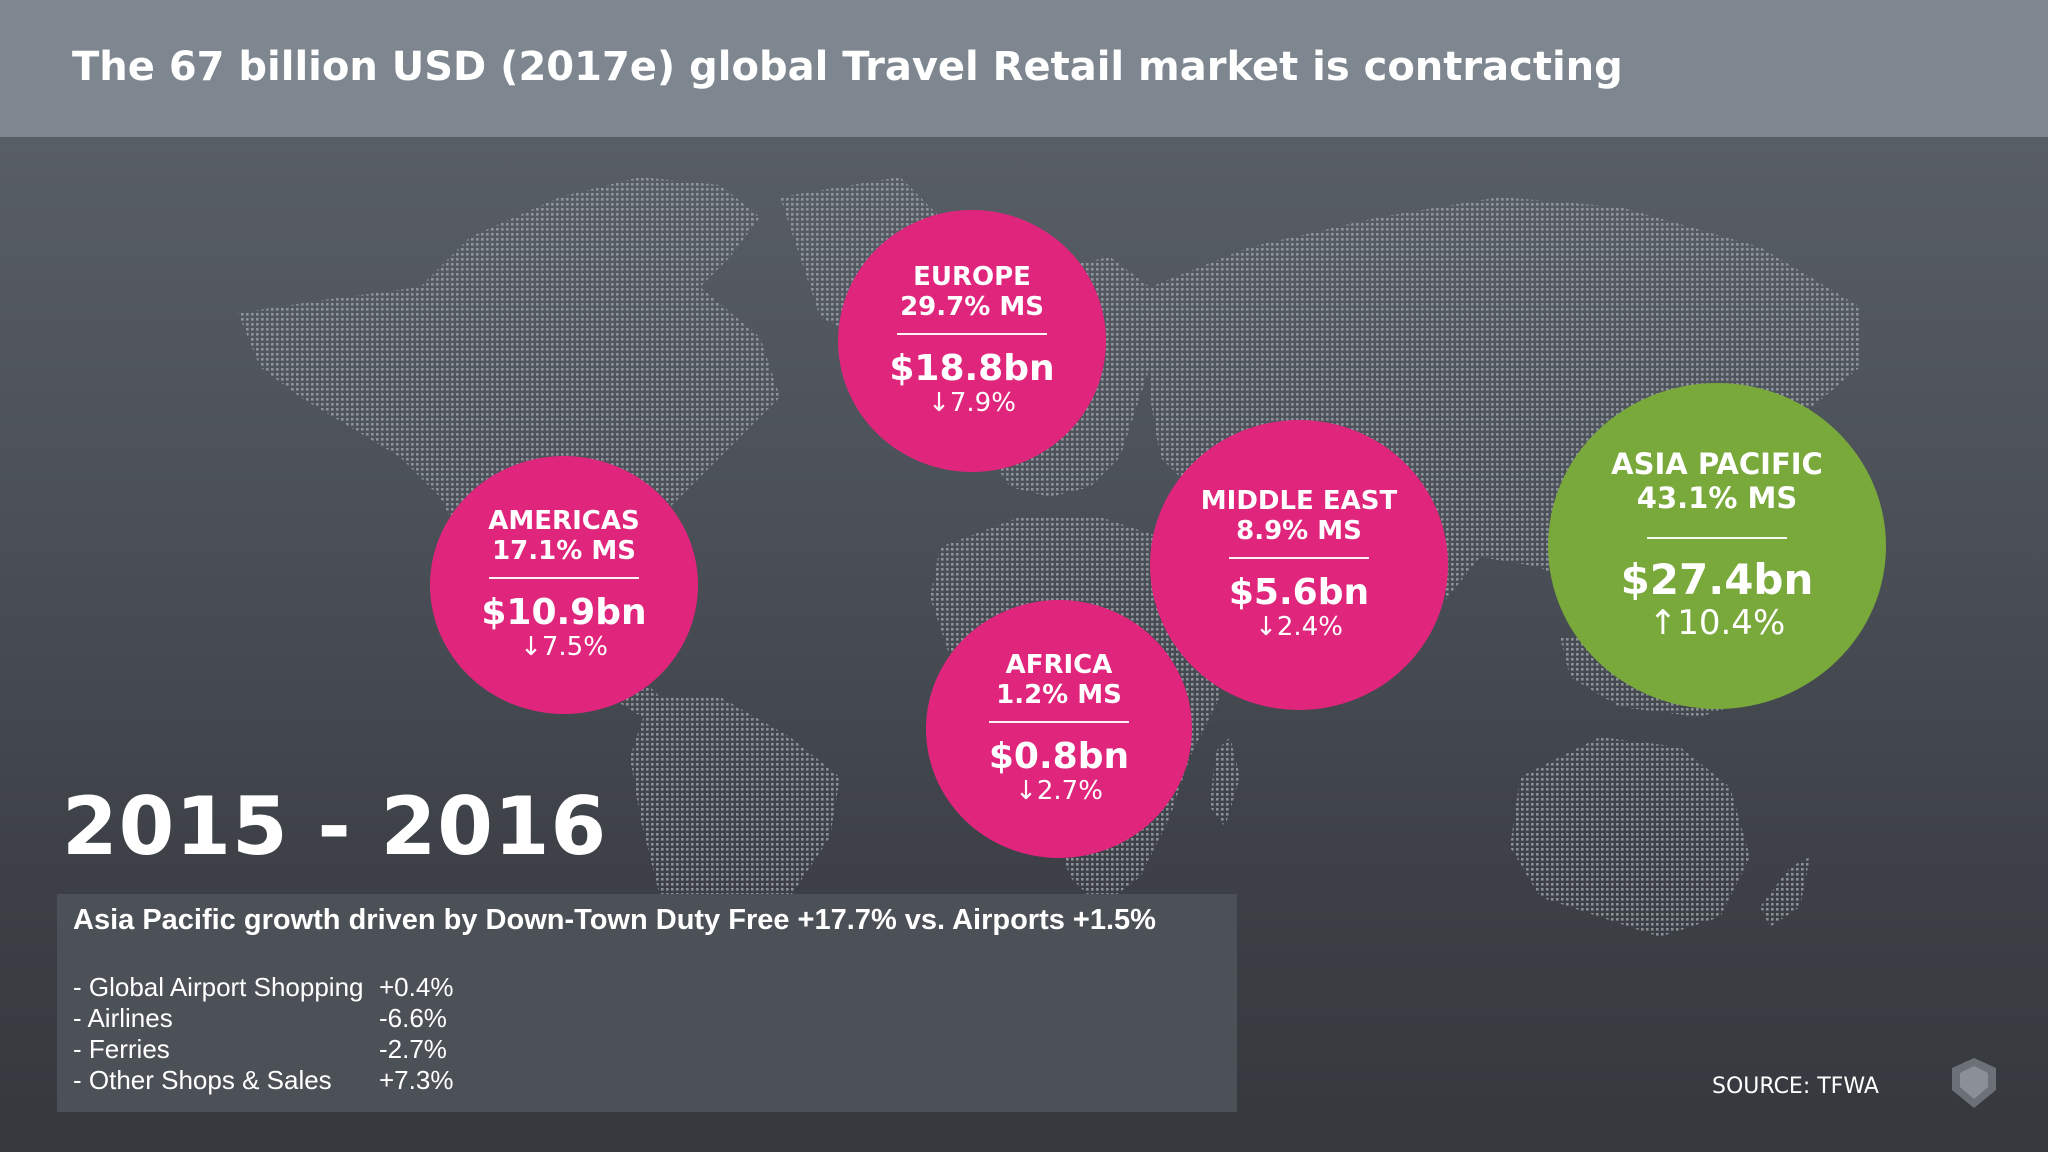 The image size is (2048, 1152). What do you see at coordinates (416, 1080) in the screenshot?
I see `channel-change: +7.3%` at bounding box center [416, 1080].